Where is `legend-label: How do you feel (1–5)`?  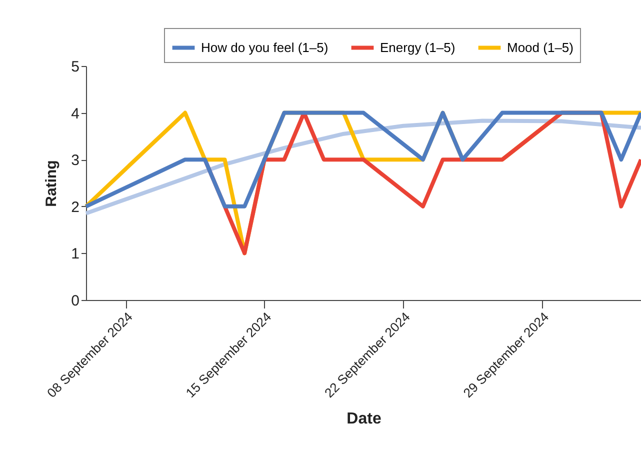 legend-label: How do you feel (1–5) is located at coordinates (264, 47).